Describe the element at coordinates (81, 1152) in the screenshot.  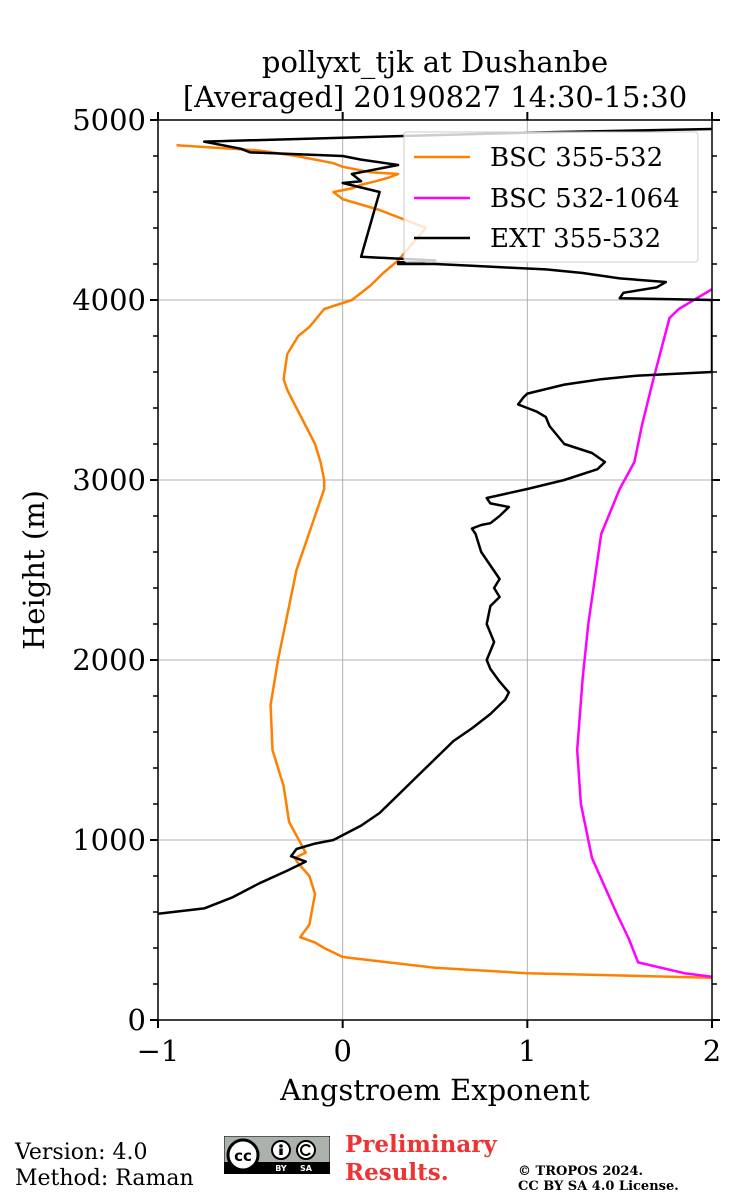
I see `version-text: Version: 4.0` at that location.